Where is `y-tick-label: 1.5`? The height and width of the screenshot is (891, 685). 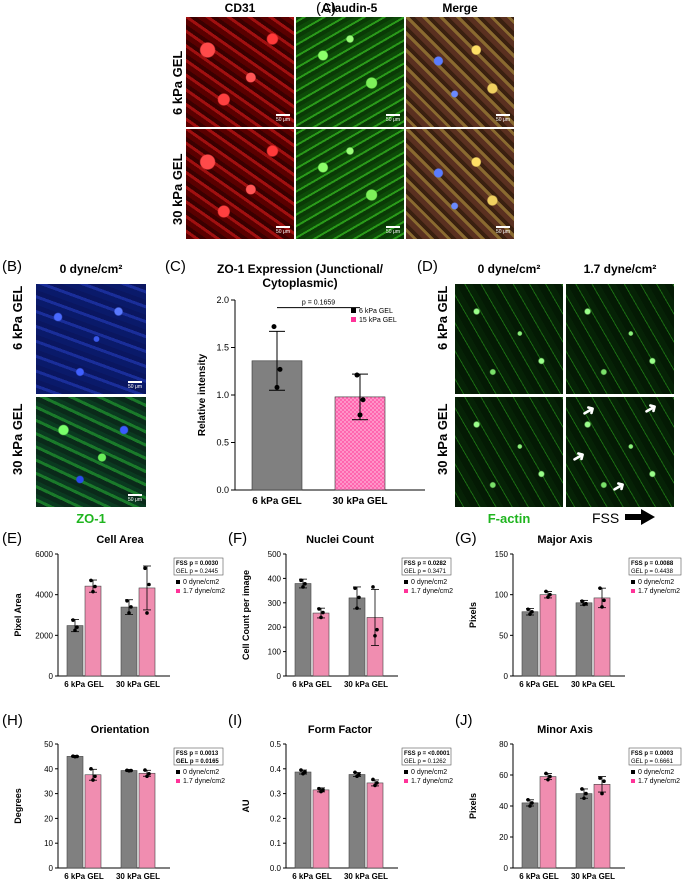 y-tick-label: 1.5 is located at coordinates (222, 348).